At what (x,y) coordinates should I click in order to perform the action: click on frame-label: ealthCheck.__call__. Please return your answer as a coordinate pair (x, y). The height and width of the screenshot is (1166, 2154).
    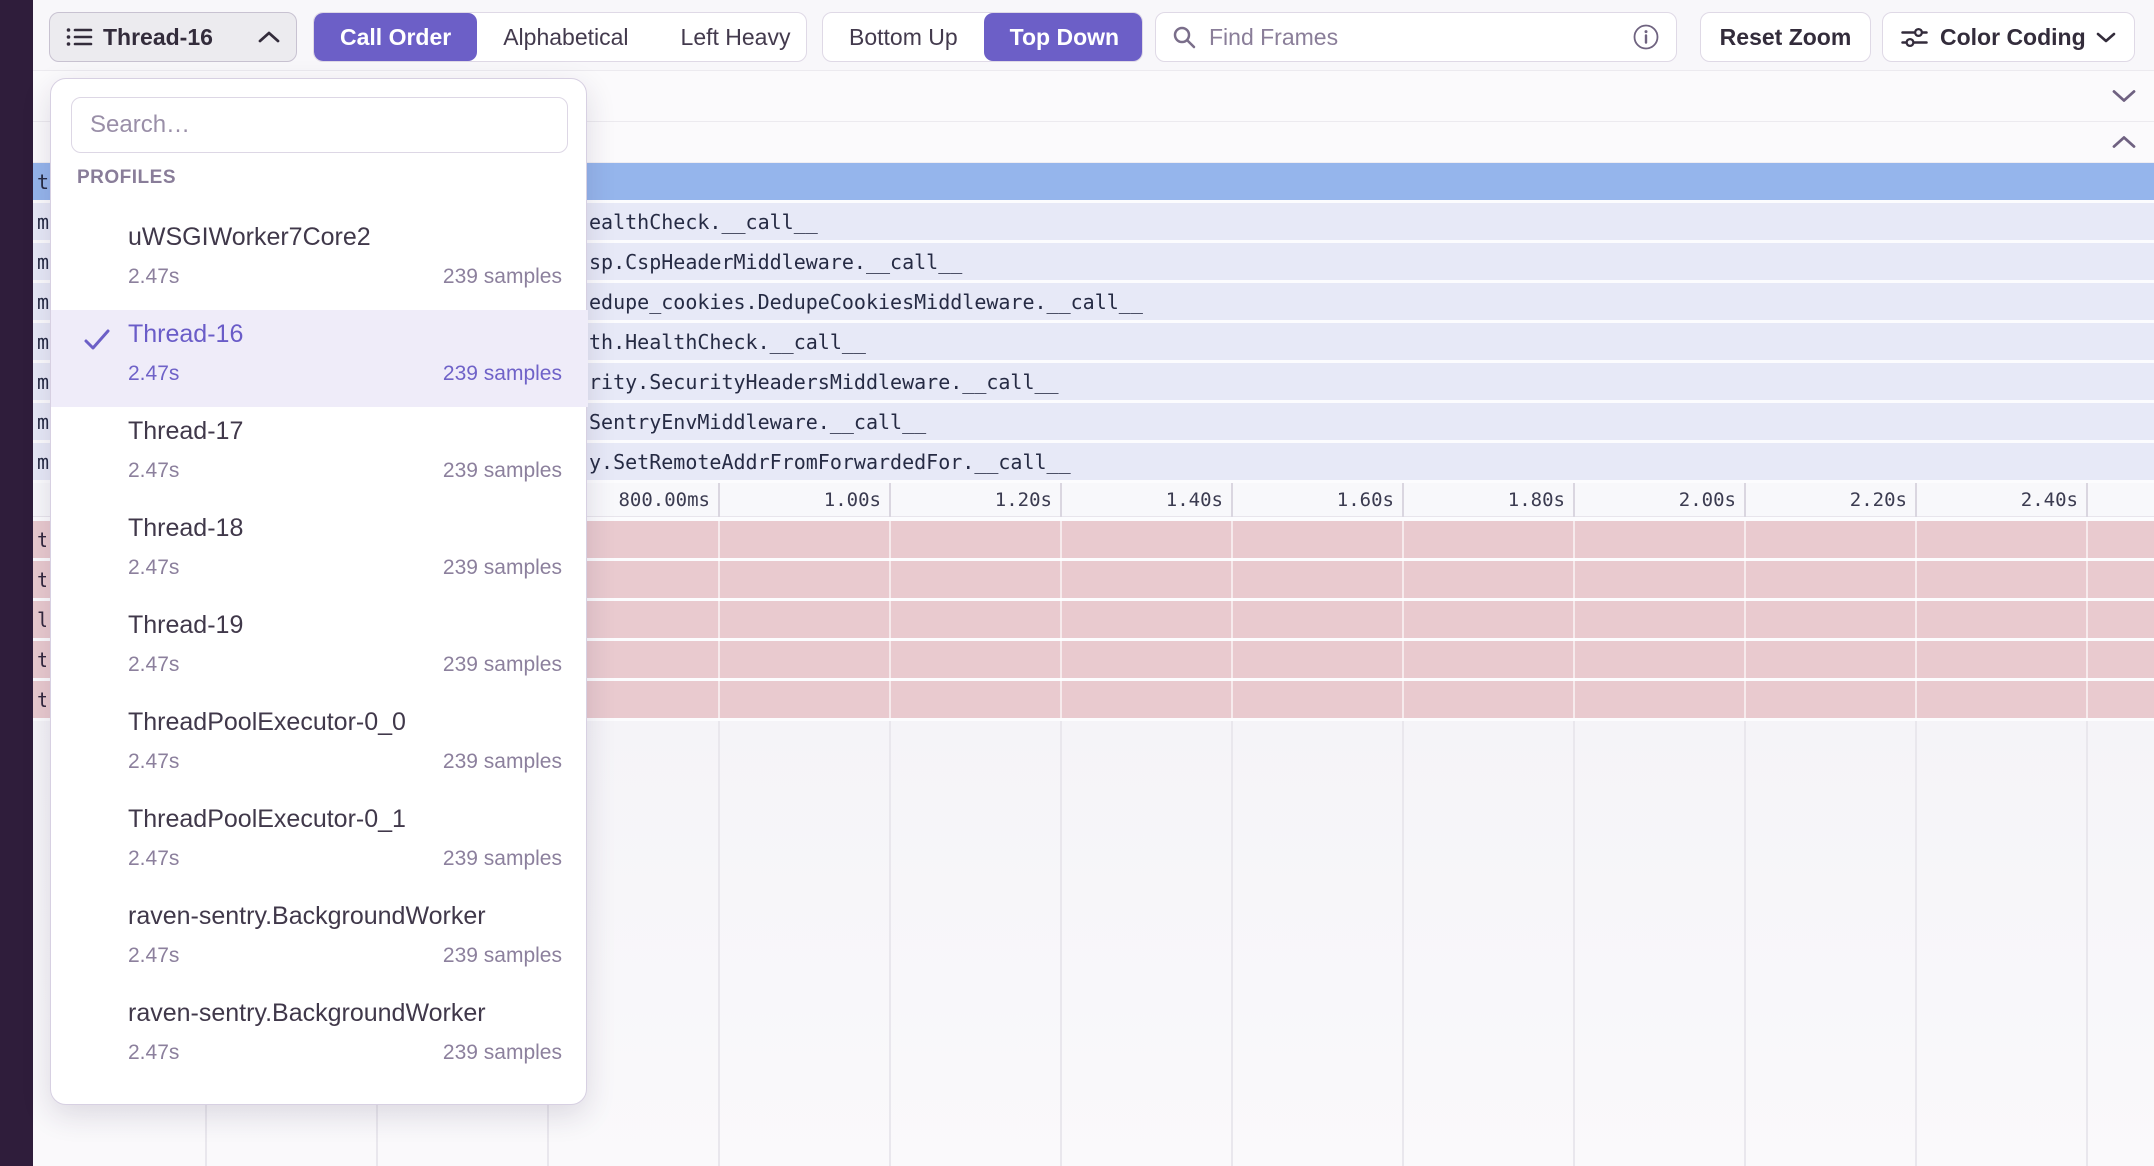
    Looking at the image, I should click on (703, 222).